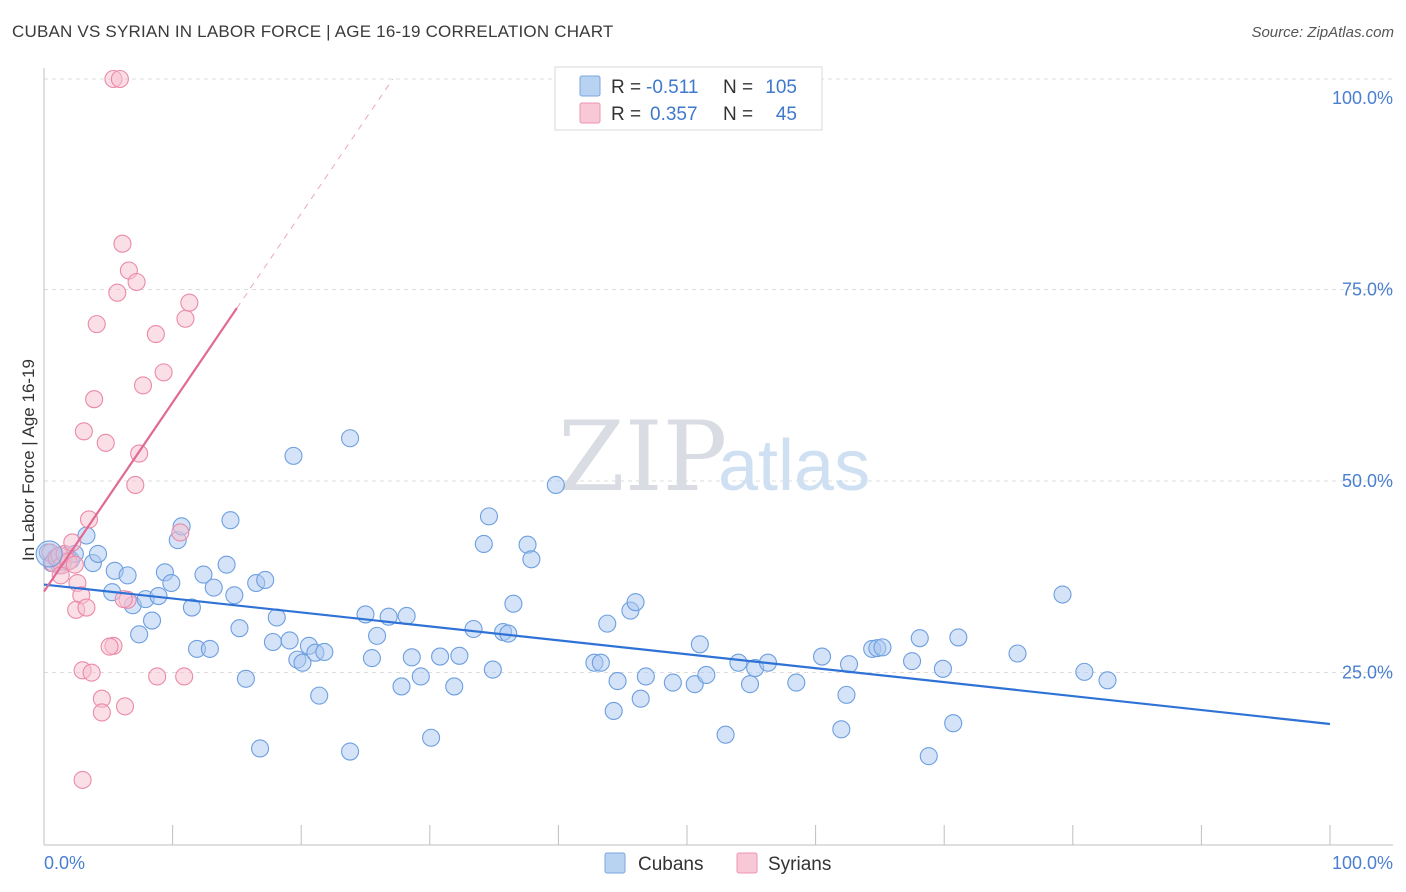 The height and width of the screenshot is (892, 1406). What do you see at coordinates (1322, 32) in the screenshot?
I see `source-credit: Source: ZipAtlas.com` at bounding box center [1322, 32].